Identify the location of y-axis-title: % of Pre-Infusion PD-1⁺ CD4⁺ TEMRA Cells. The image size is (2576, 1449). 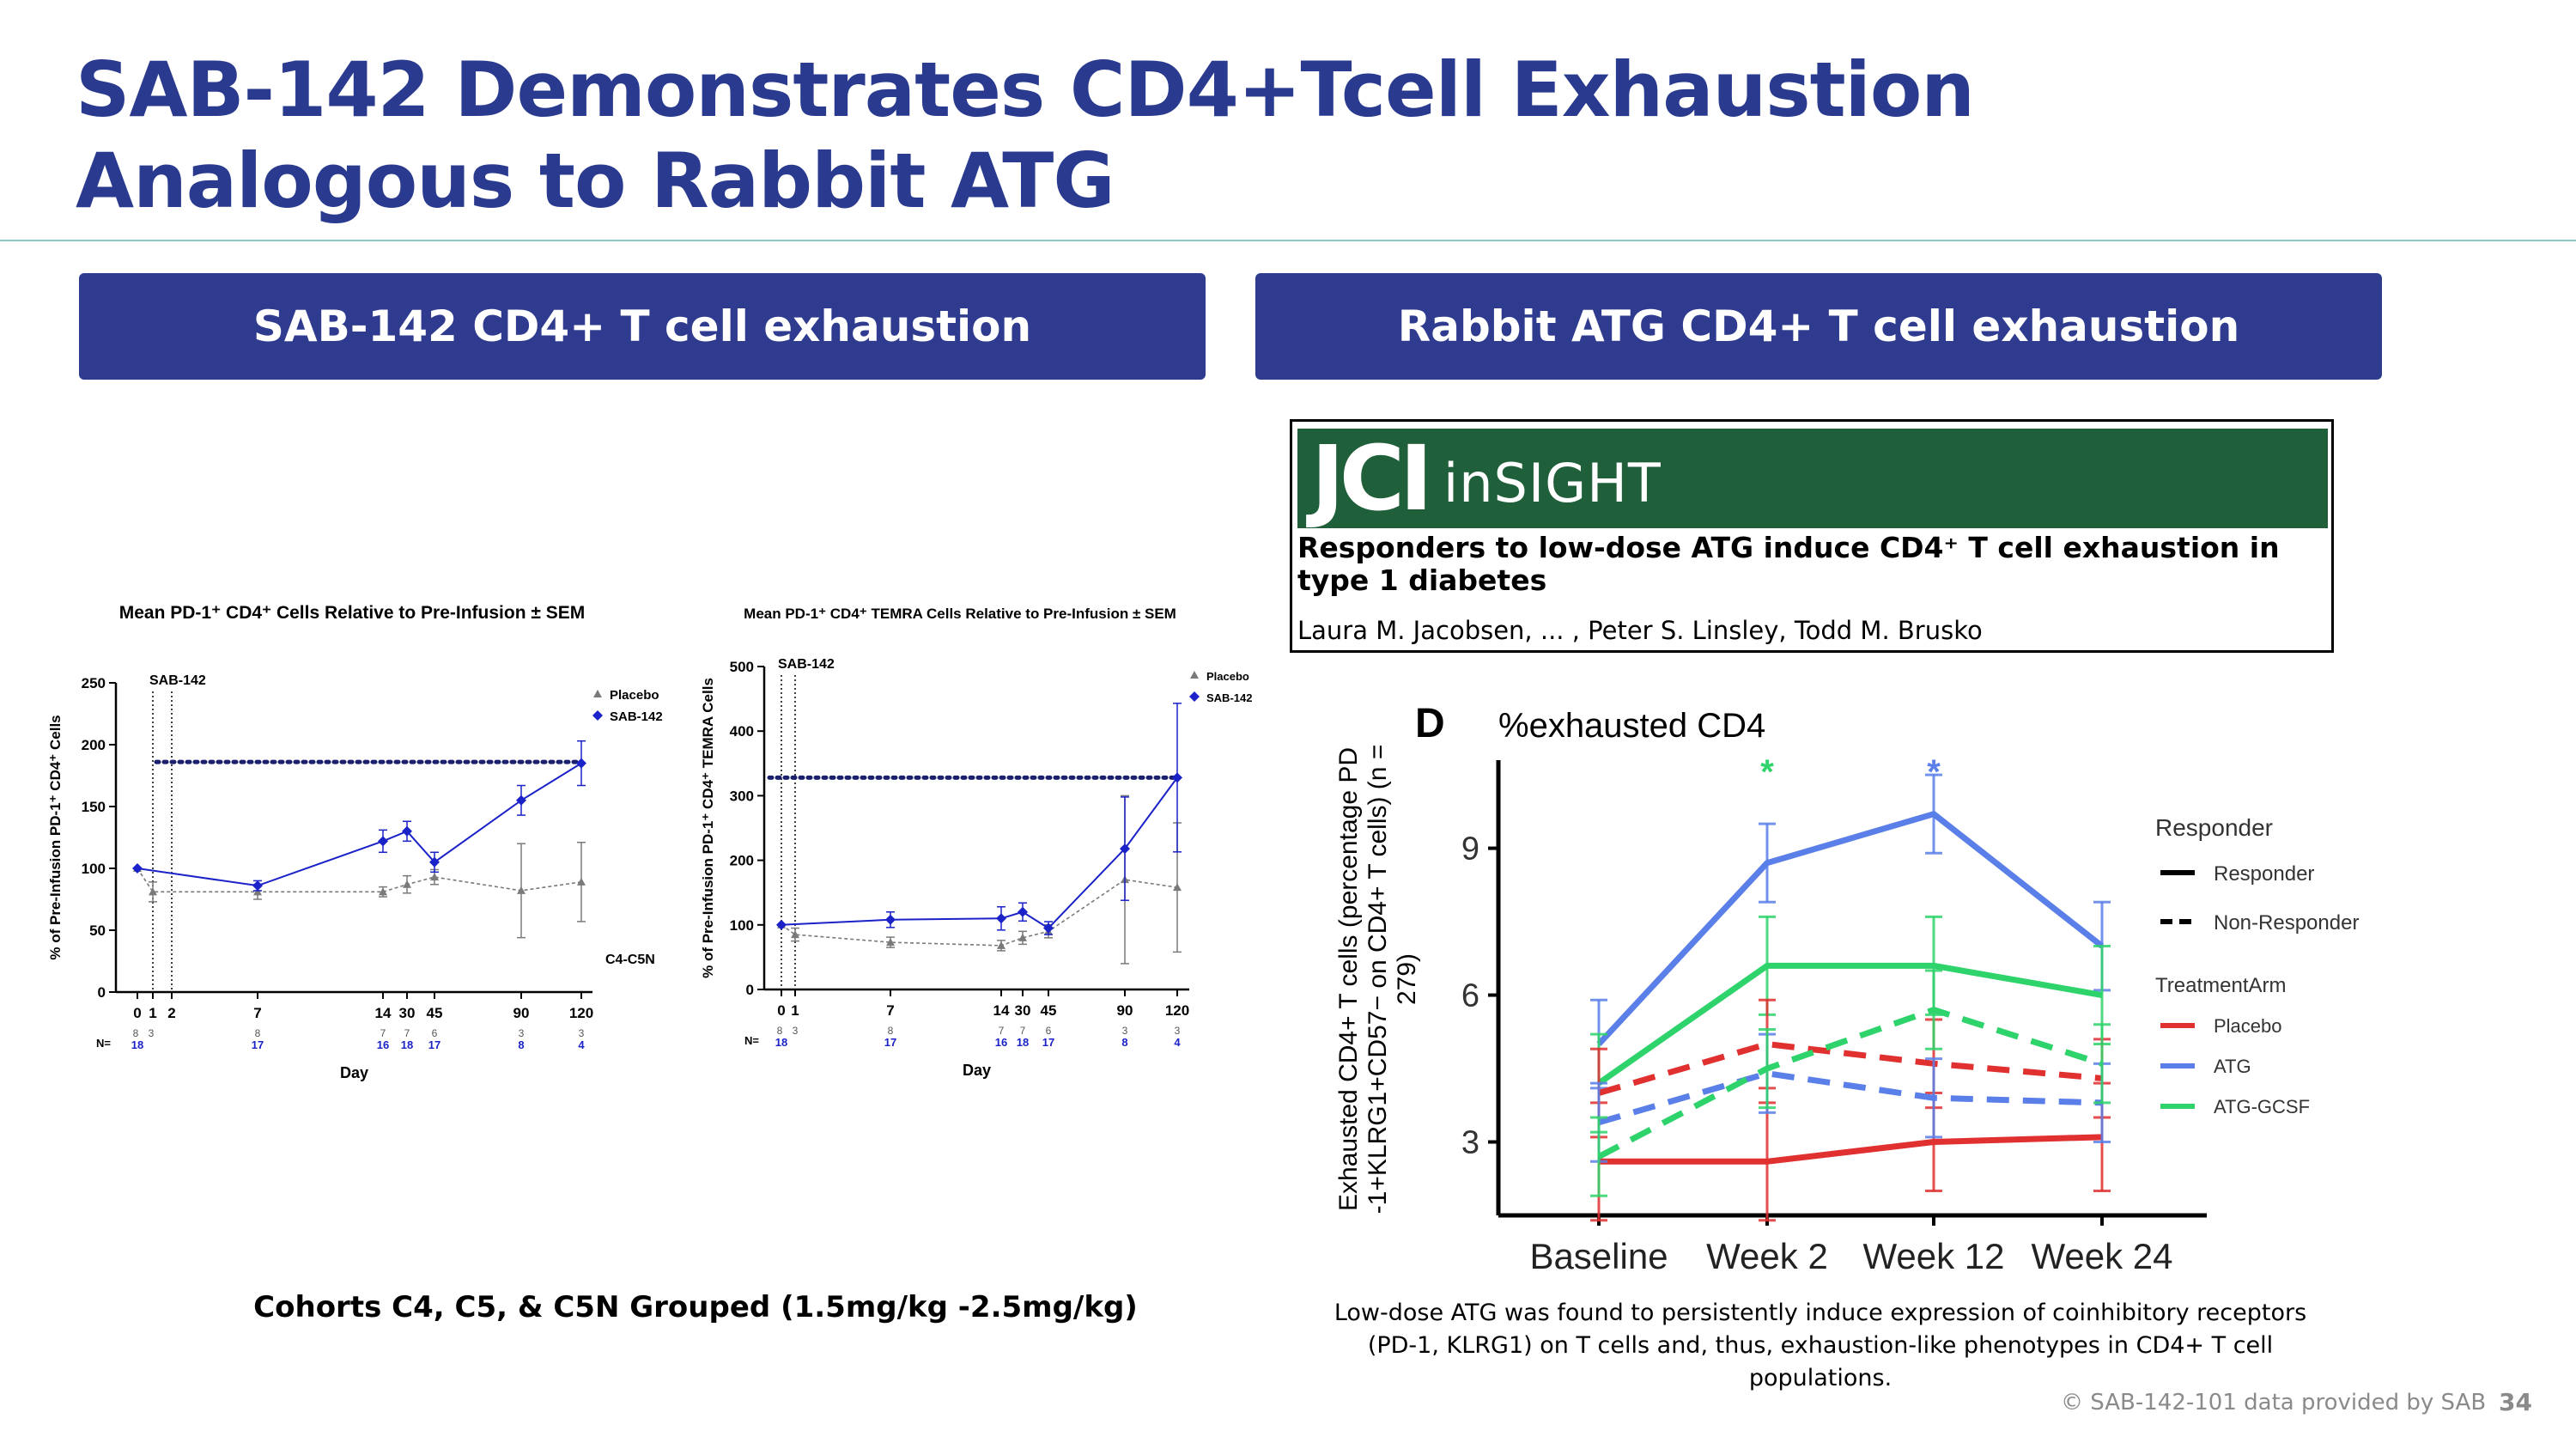
(708, 828).